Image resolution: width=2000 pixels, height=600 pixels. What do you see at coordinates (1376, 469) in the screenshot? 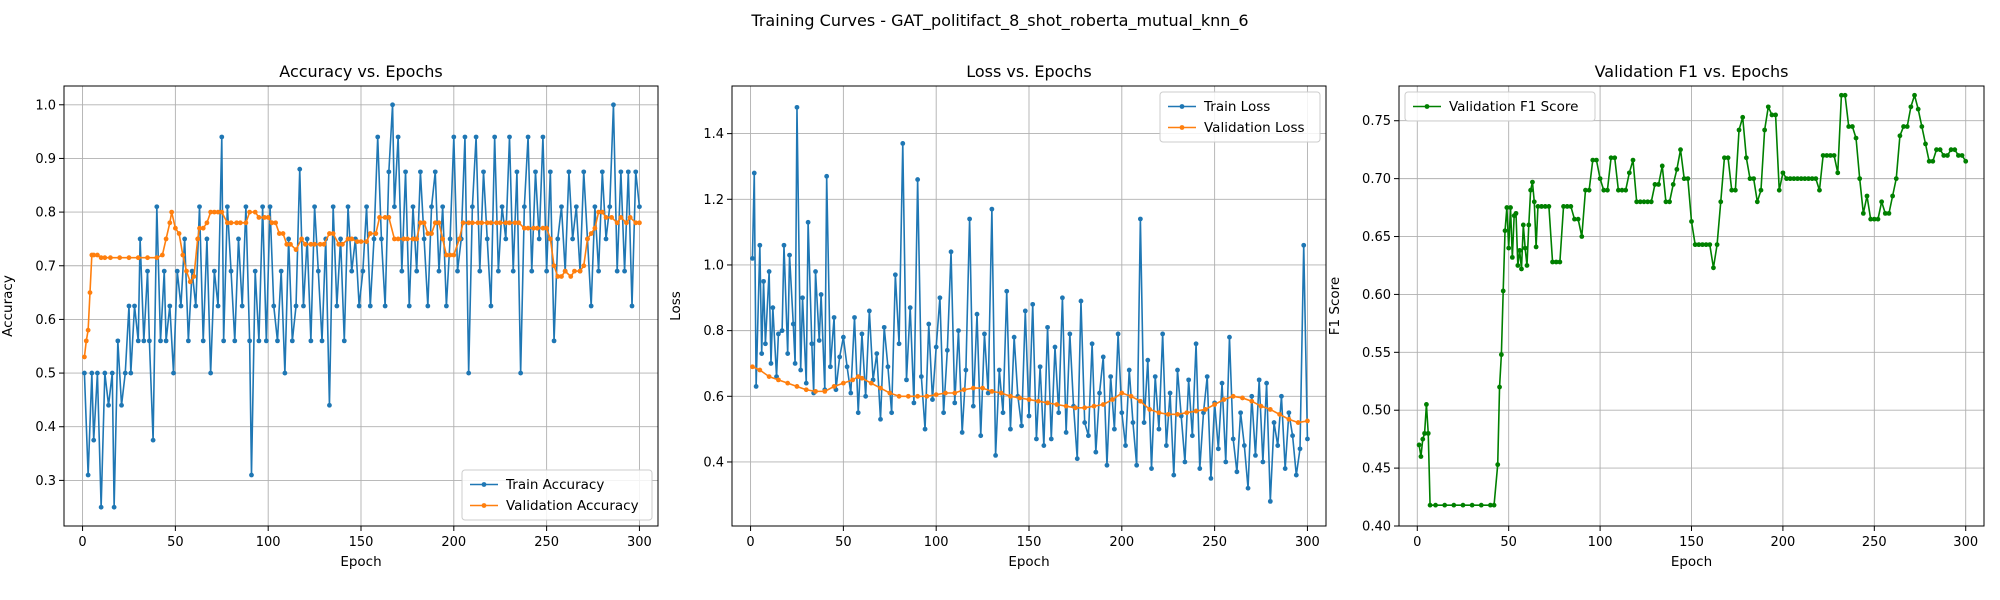
I see `y-tick-label: 0.45` at bounding box center [1376, 469].